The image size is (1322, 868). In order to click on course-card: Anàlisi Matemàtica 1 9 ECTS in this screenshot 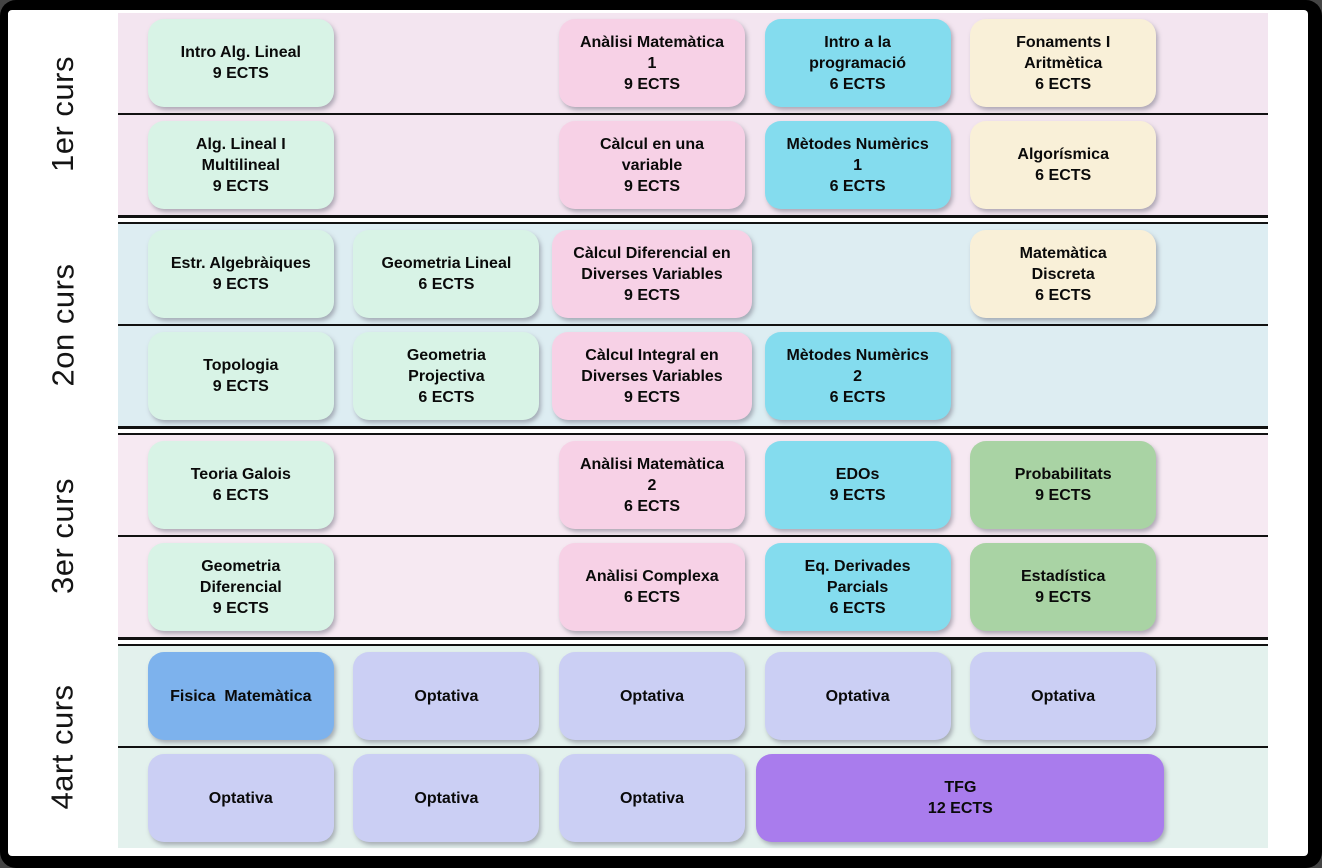, I will do `click(651, 63)`.